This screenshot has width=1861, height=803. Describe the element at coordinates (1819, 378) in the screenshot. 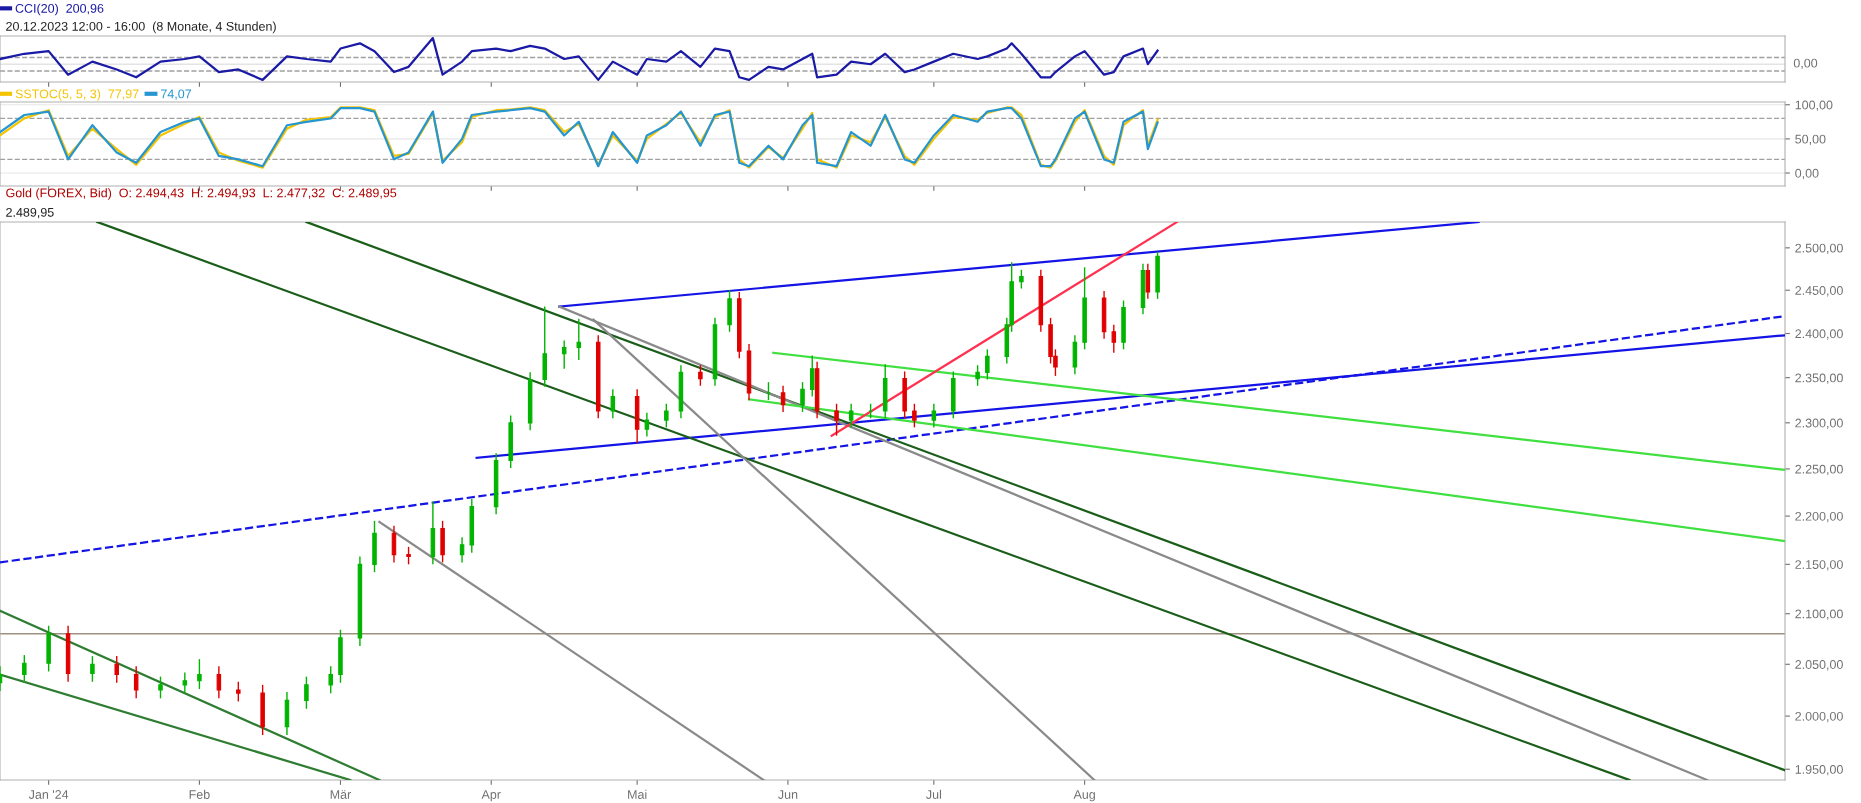

I see `y-tick-label: 2.350,00` at that location.